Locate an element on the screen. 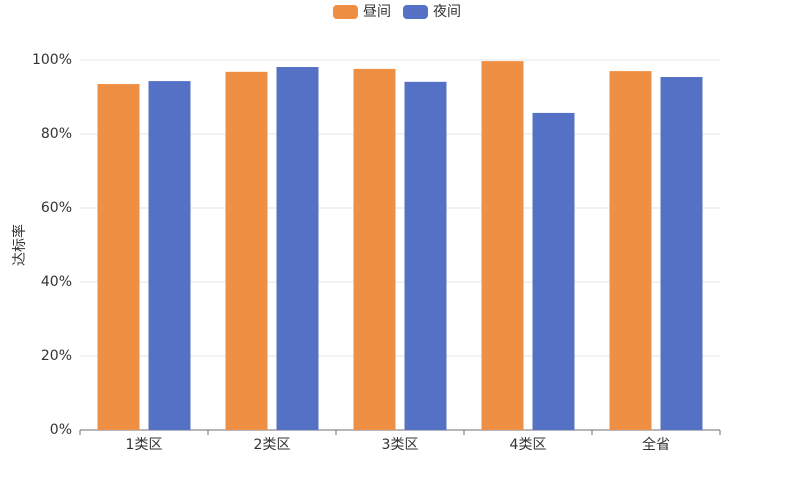 The image size is (800, 500). y-tick-label: 0% is located at coordinates (61, 430).